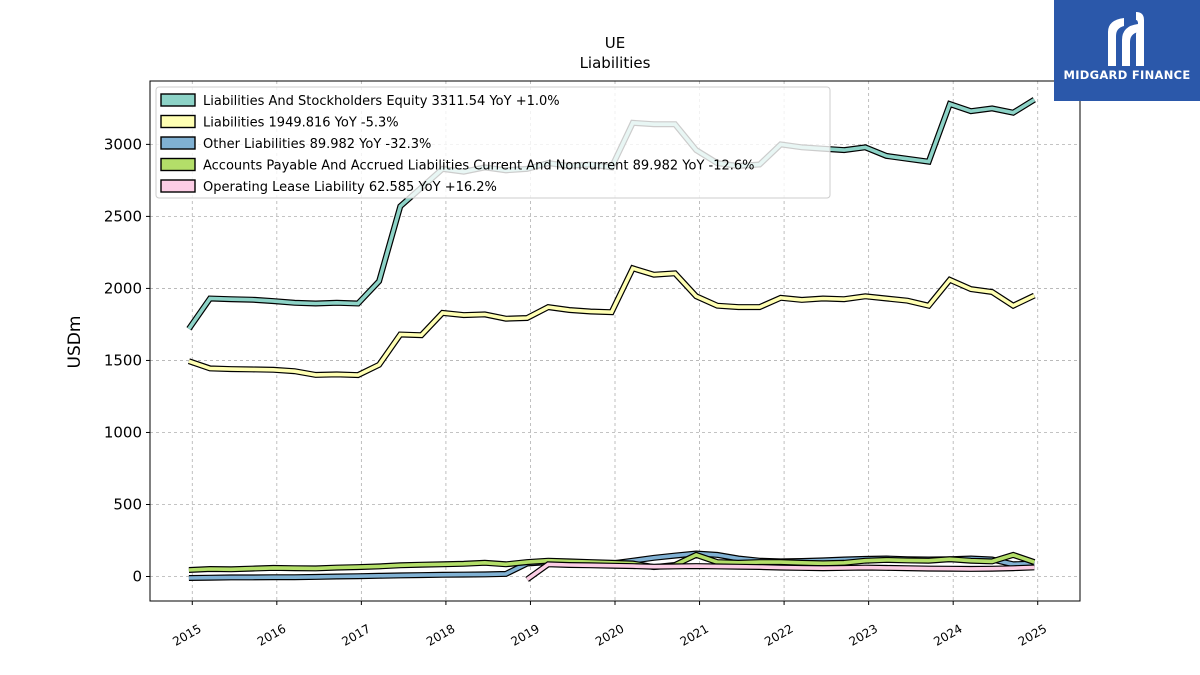 This screenshot has height=675, width=1200. Describe the element at coordinates (778, 634) in the screenshot. I see `x-tick-label: 2022` at that location.